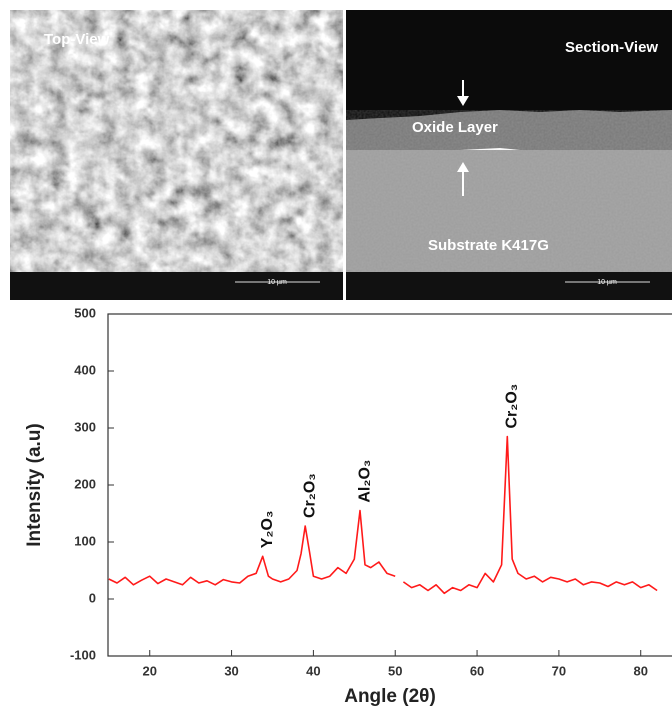 The image size is (672, 715). I want to click on image-label: Section-View, so click(611, 47).